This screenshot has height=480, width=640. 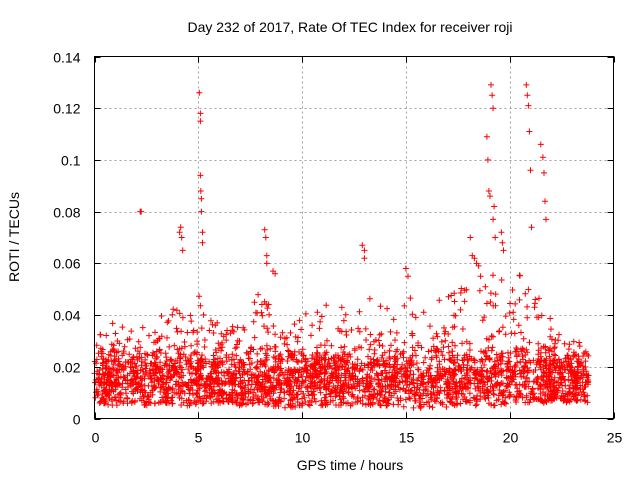 I want to click on y-tick-label: 0.12, so click(x=66, y=109).